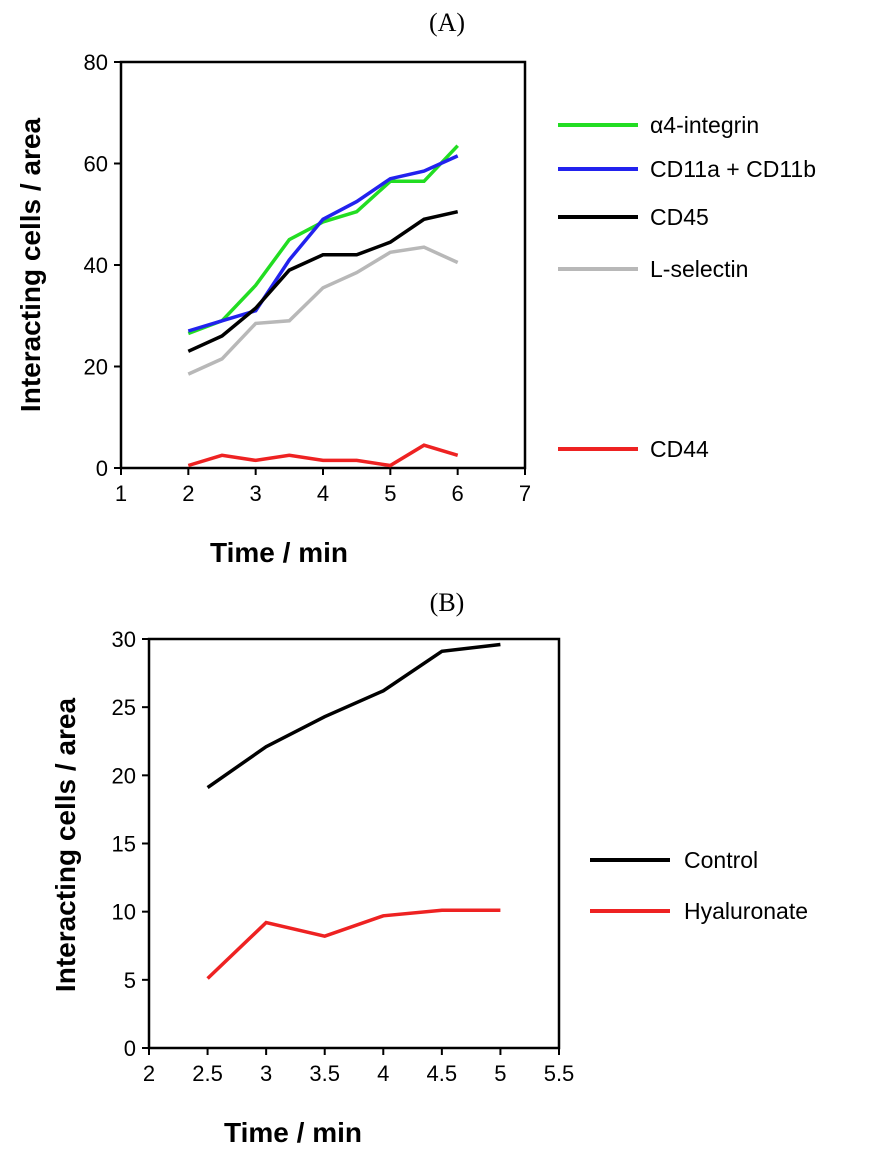 Image resolution: width=871 pixels, height=1155 pixels. What do you see at coordinates (447, 602) in the screenshot?
I see `panel-label-b: (B)` at bounding box center [447, 602].